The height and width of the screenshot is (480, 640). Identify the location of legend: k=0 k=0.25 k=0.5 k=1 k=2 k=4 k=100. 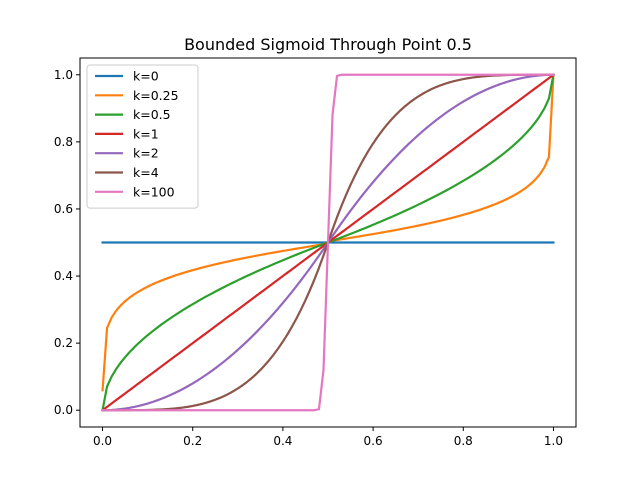
(142, 136).